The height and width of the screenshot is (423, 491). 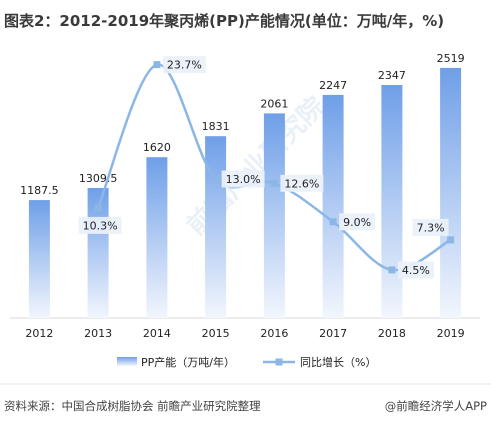 I want to click on growth-label-2016: 12.6%, so click(x=301, y=183).